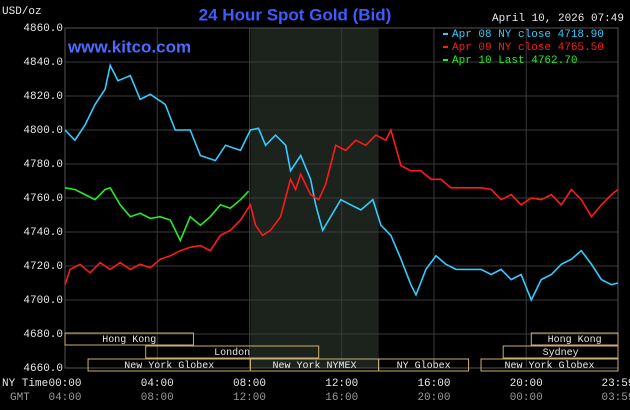 The height and width of the screenshot is (410, 630). Describe the element at coordinates (526, 398) in the screenshot. I see `x2-tick-label: 00:00` at that location.